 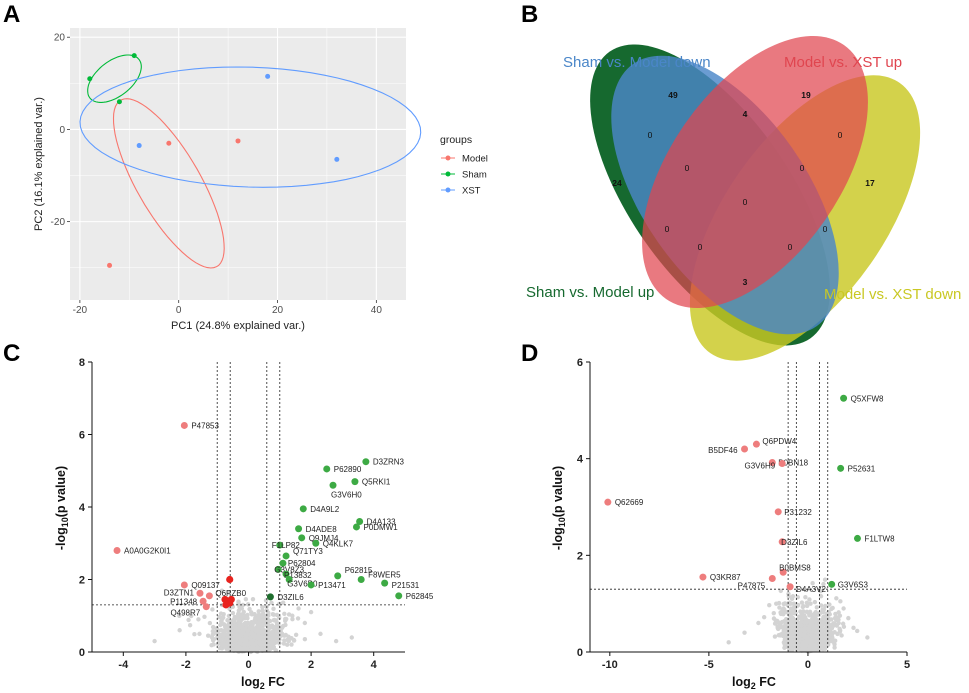 What do you see at coordinates (892, 294) in the screenshot?
I see `venn-label-model-xst-down: Model vs. XST down` at bounding box center [892, 294].